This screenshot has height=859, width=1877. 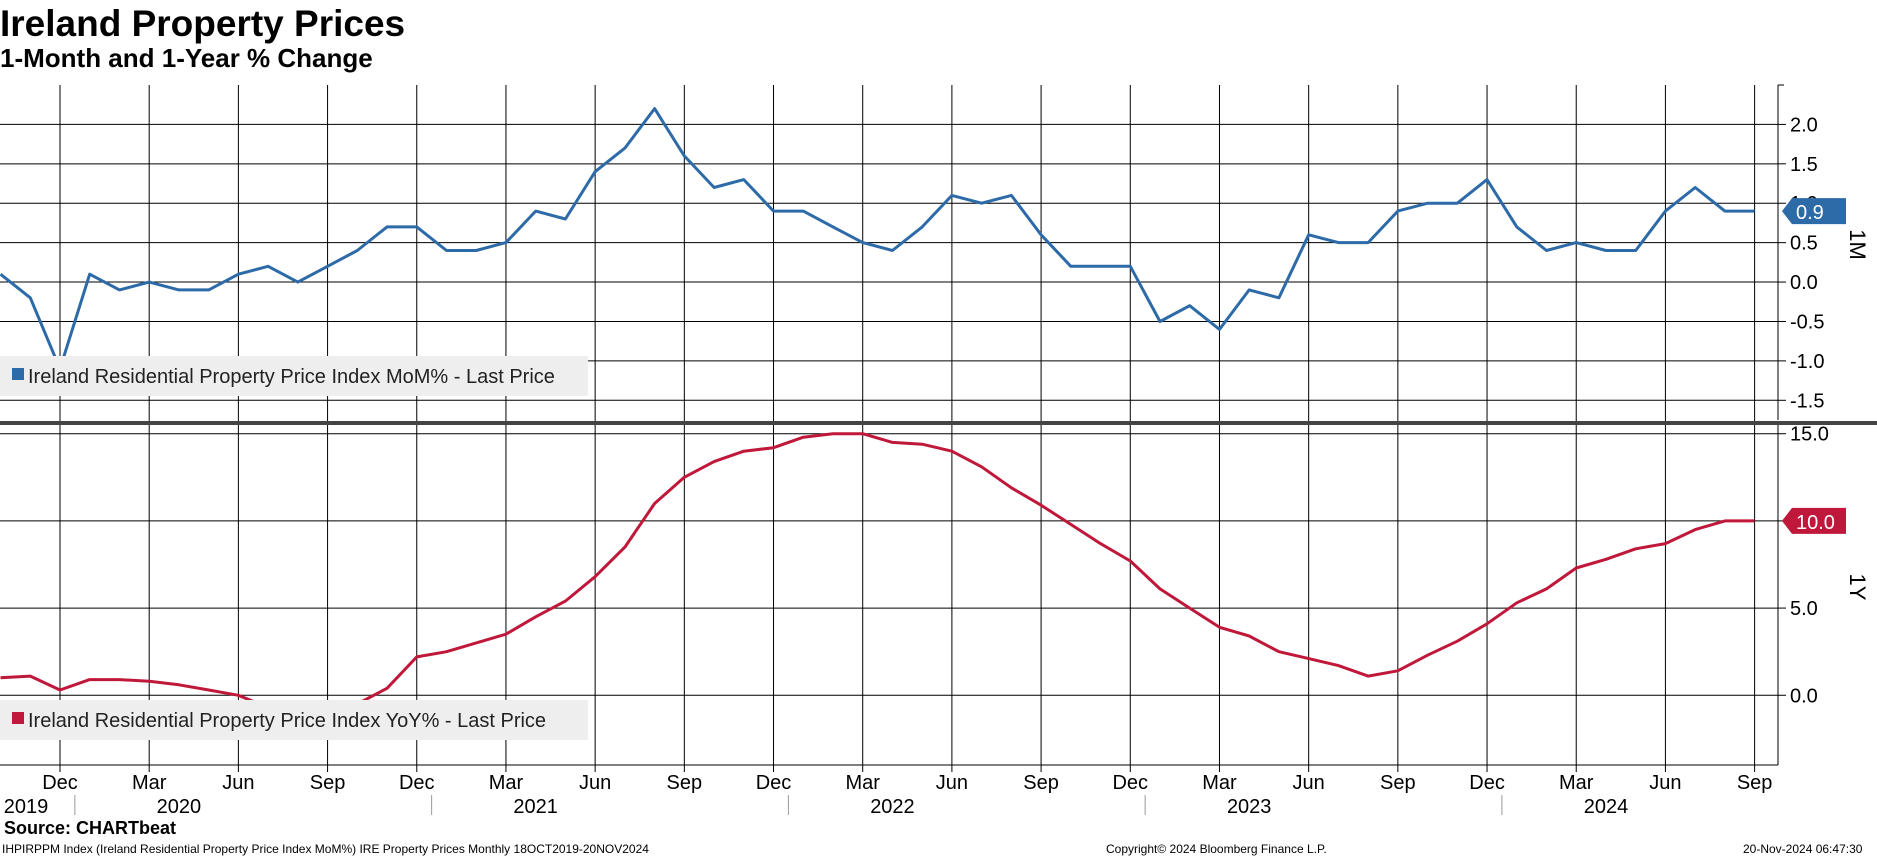 I want to click on yoy-legend-box, so click(x=294, y=720).